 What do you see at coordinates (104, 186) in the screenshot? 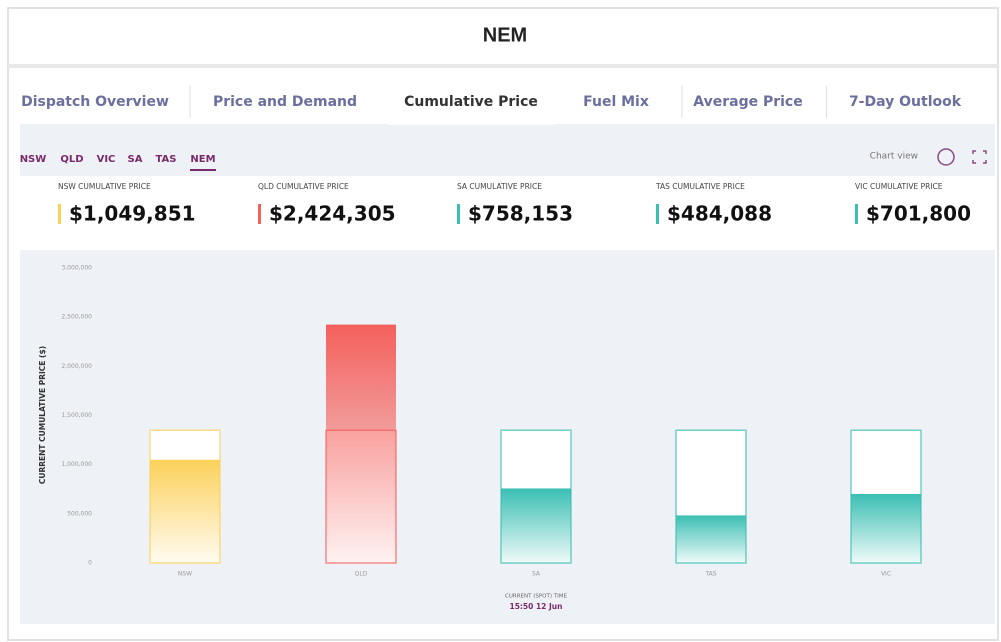
I see `card-label: NSW CUMULATIVE PRICE` at bounding box center [104, 186].